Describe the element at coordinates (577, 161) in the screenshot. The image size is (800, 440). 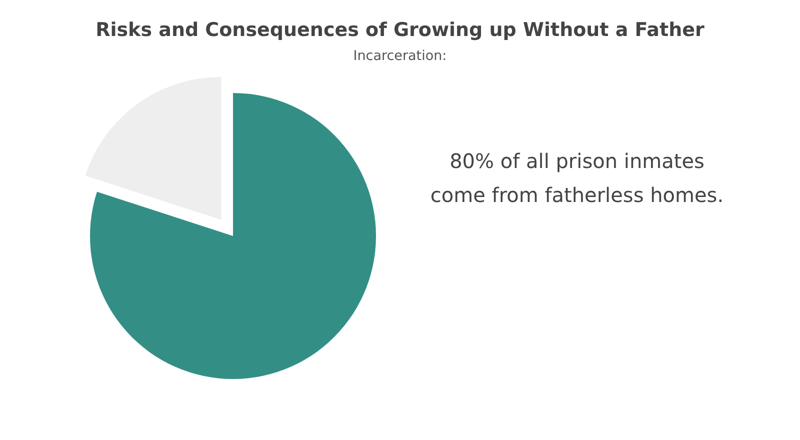
I see `text: 80% of all prison inmates` at that location.